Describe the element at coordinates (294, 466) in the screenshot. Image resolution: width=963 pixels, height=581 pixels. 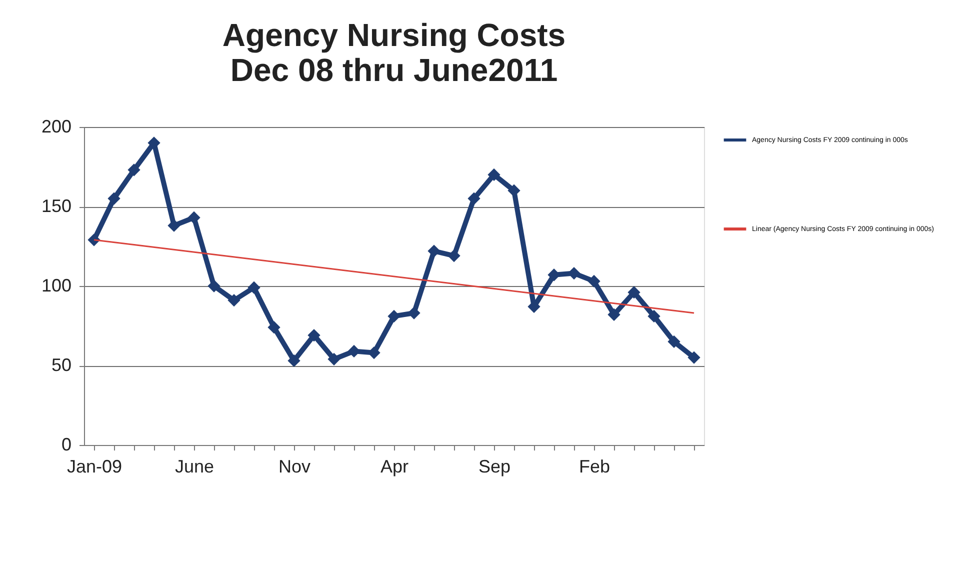
I see `x-tick-label: Nov` at that location.